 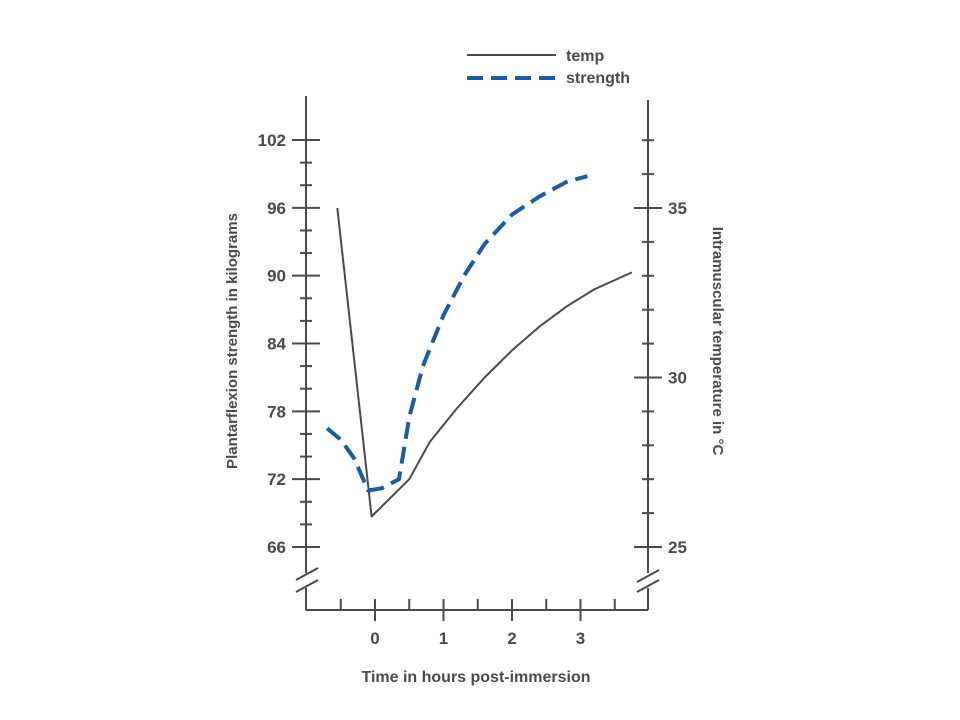 What do you see at coordinates (660, 348) in the screenshot?
I see `right-axis-ticks: 25 30 35` at bounding box center [660, 348].